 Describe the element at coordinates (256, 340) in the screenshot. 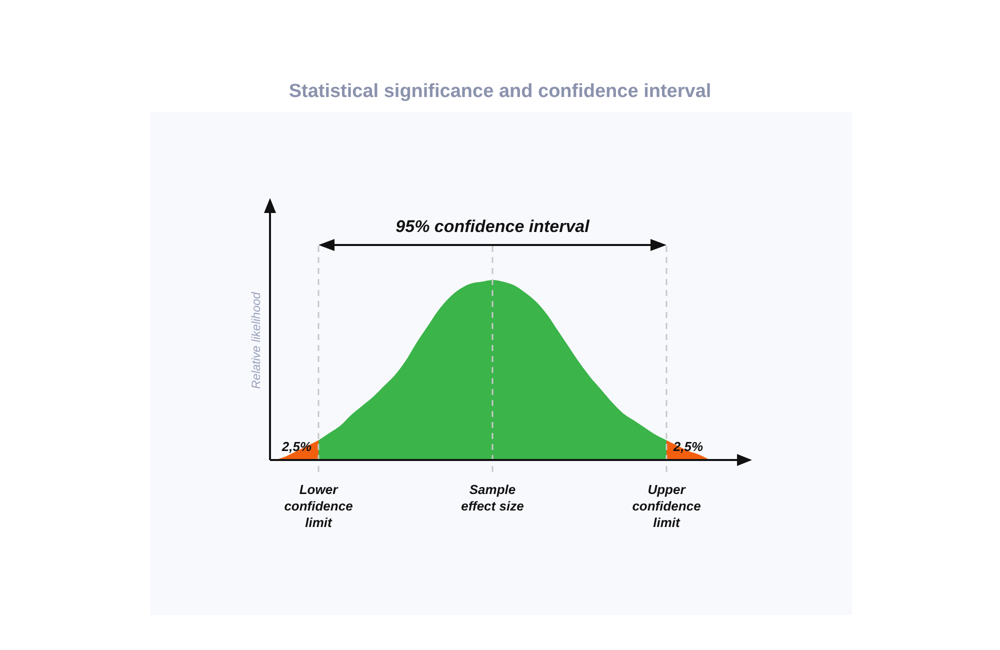

I see `y-axis-title: Relative likelihood` at that location.